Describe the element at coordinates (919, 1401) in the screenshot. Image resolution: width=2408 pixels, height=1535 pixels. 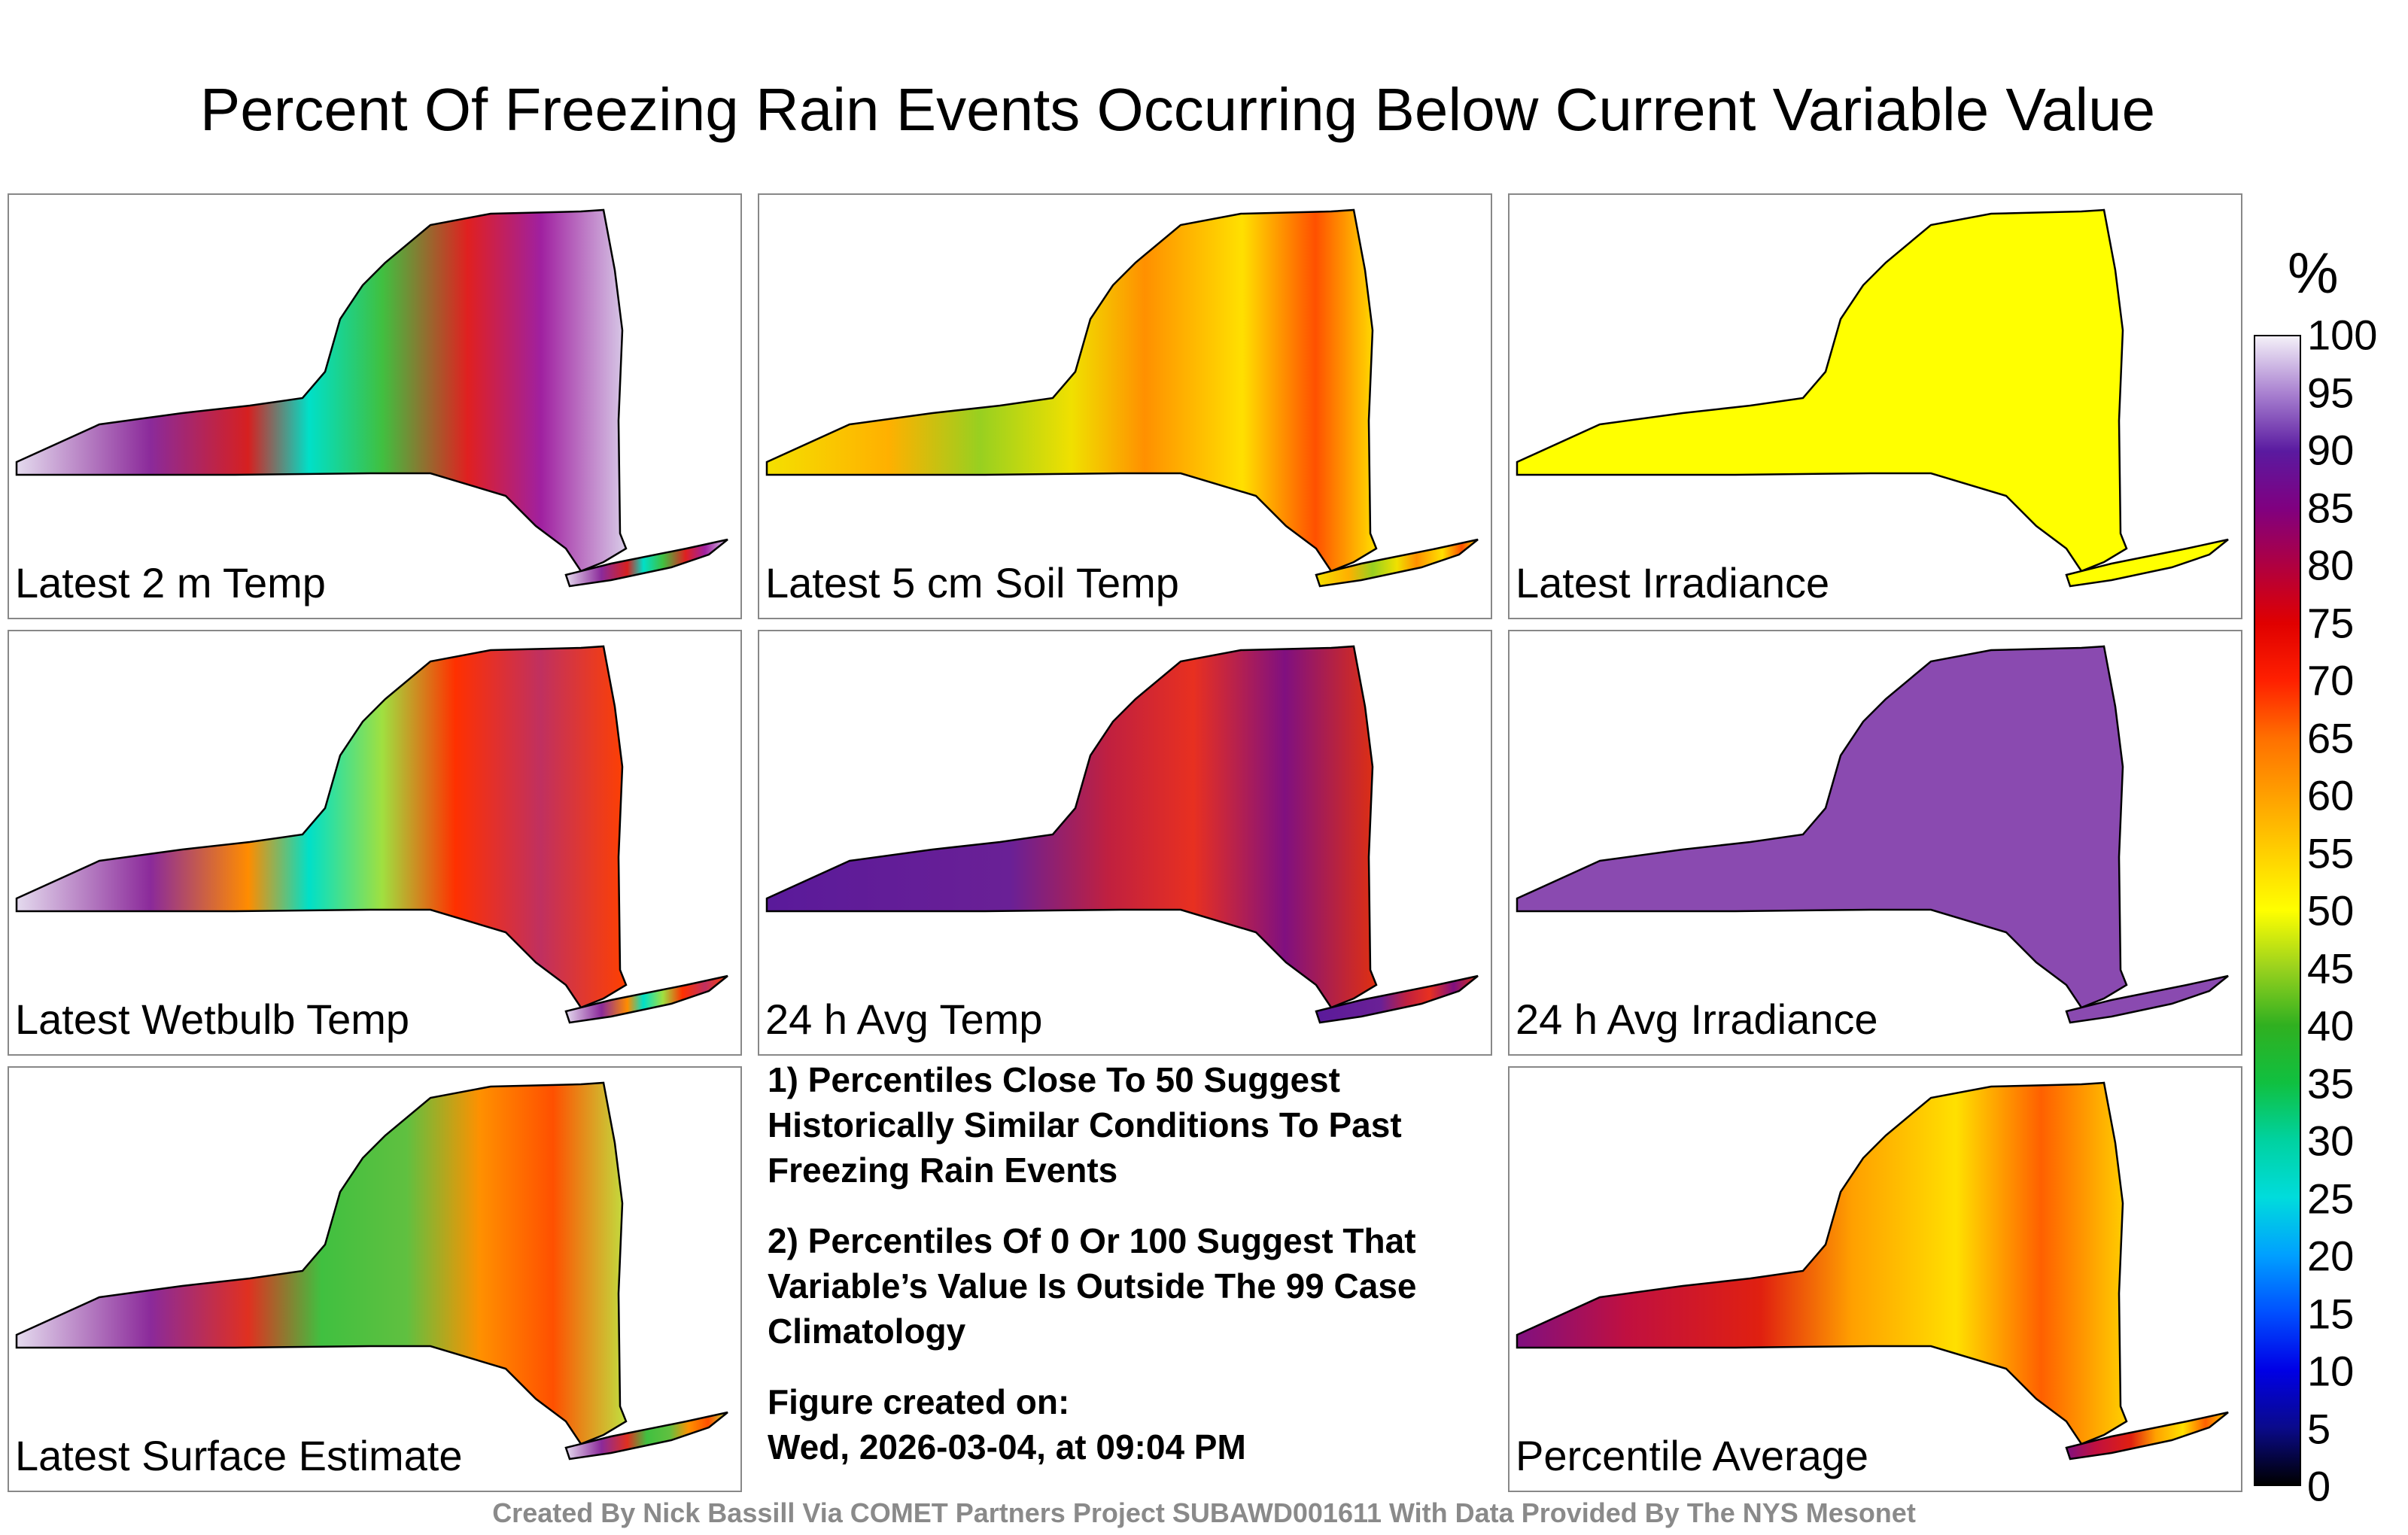
I see `figure-created-label: Figure created on:` at that location.